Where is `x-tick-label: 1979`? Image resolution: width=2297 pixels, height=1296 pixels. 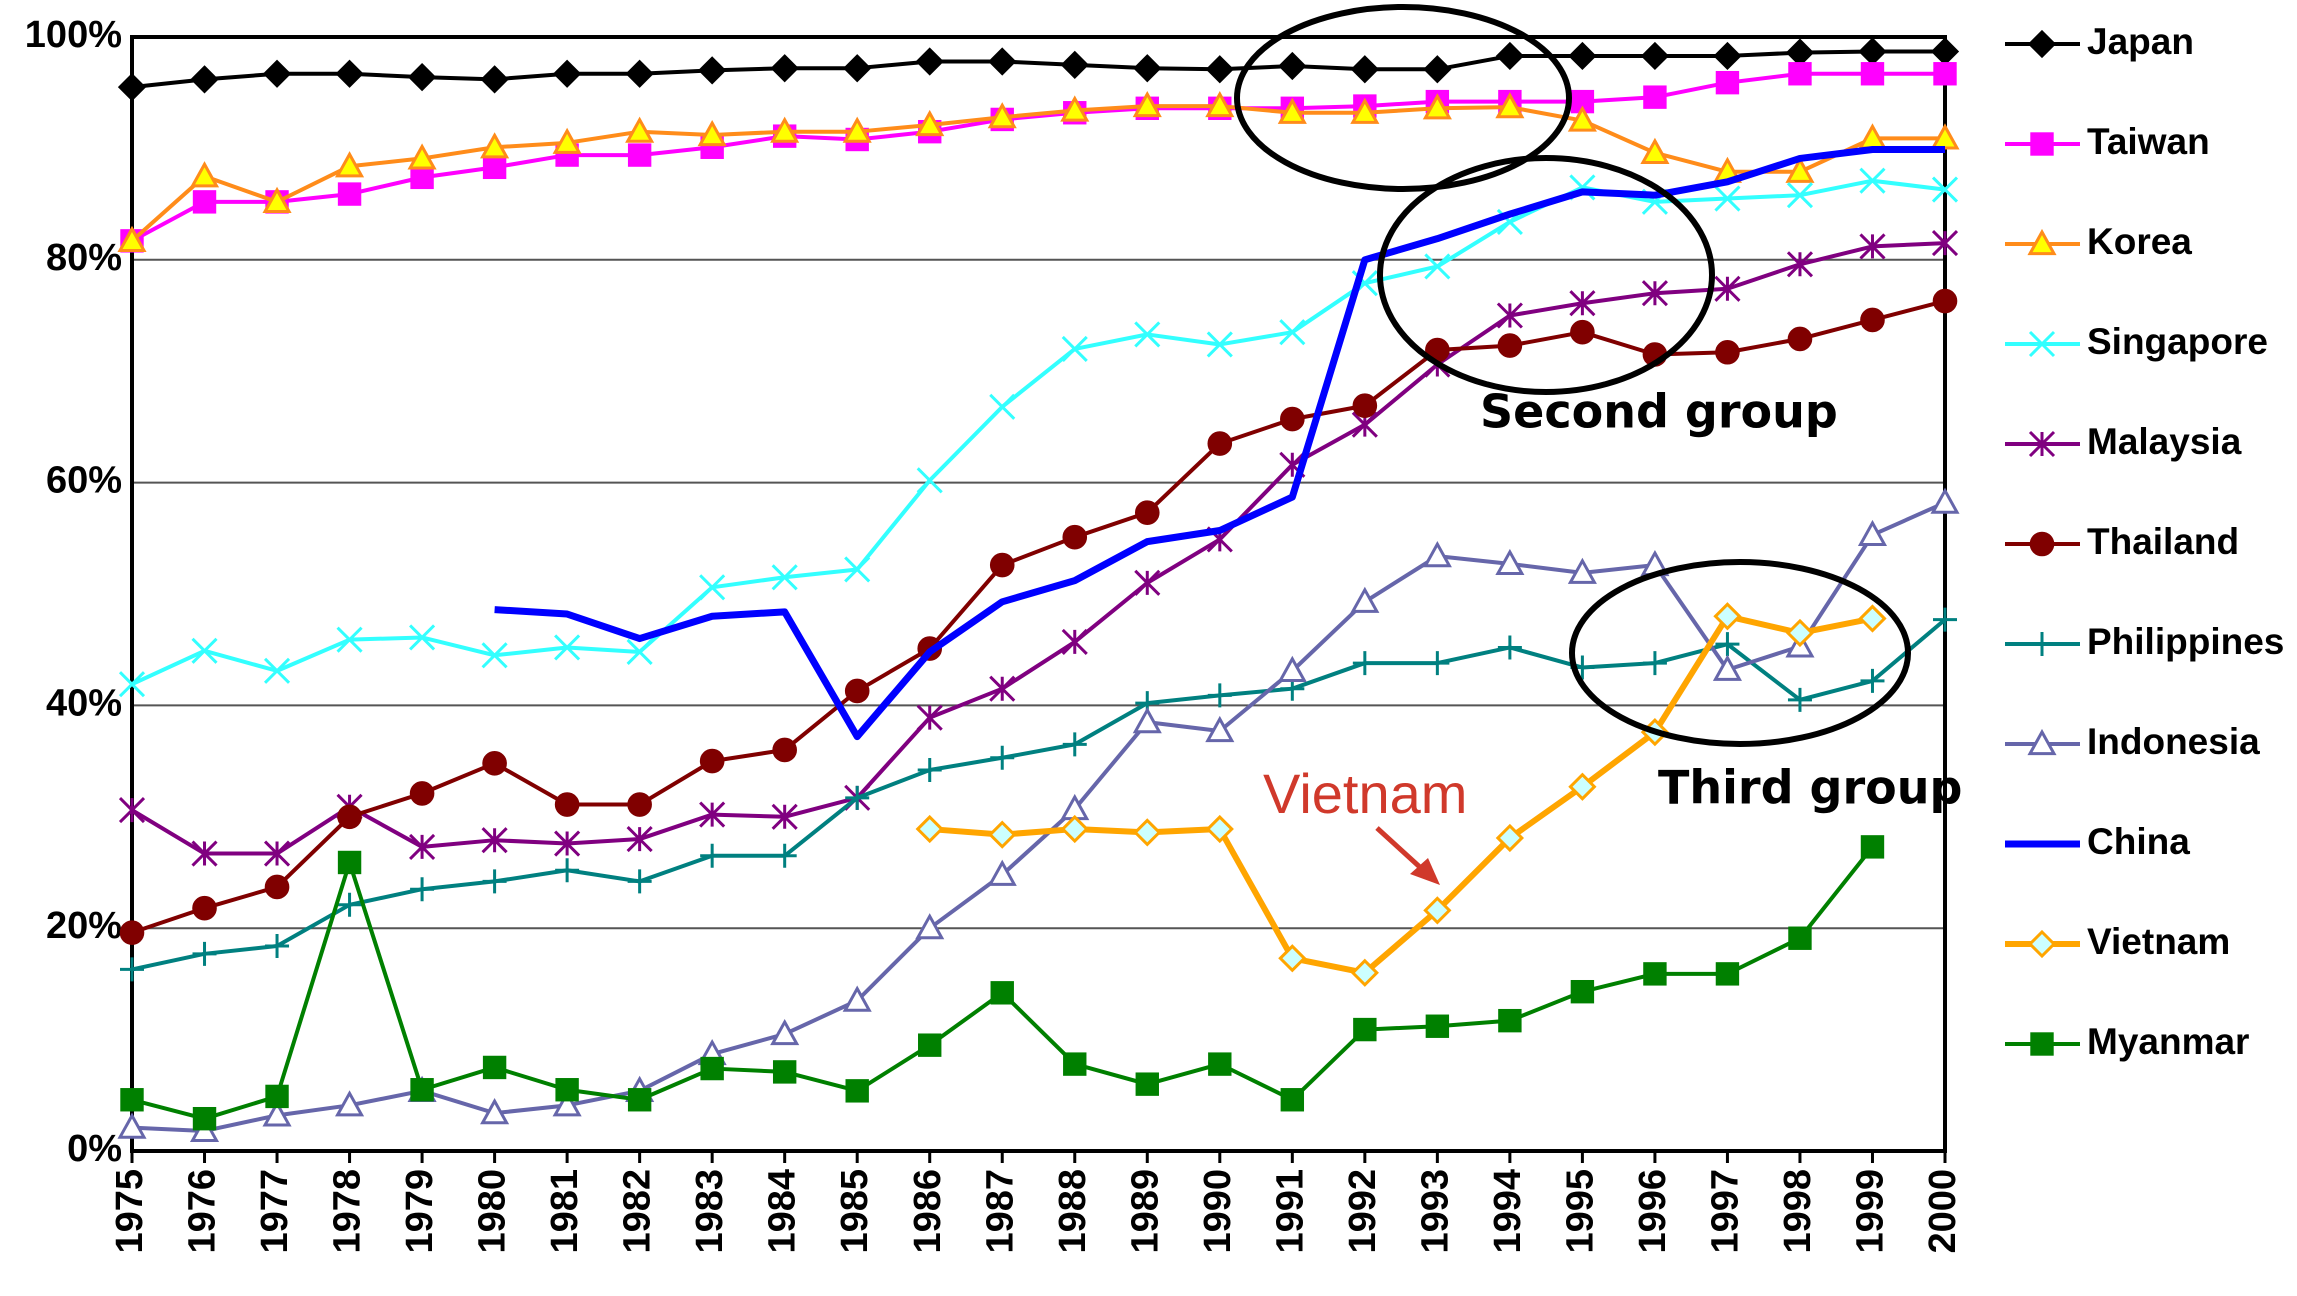
x-tick-label: 1979 is located at coordinates (420, 1211).